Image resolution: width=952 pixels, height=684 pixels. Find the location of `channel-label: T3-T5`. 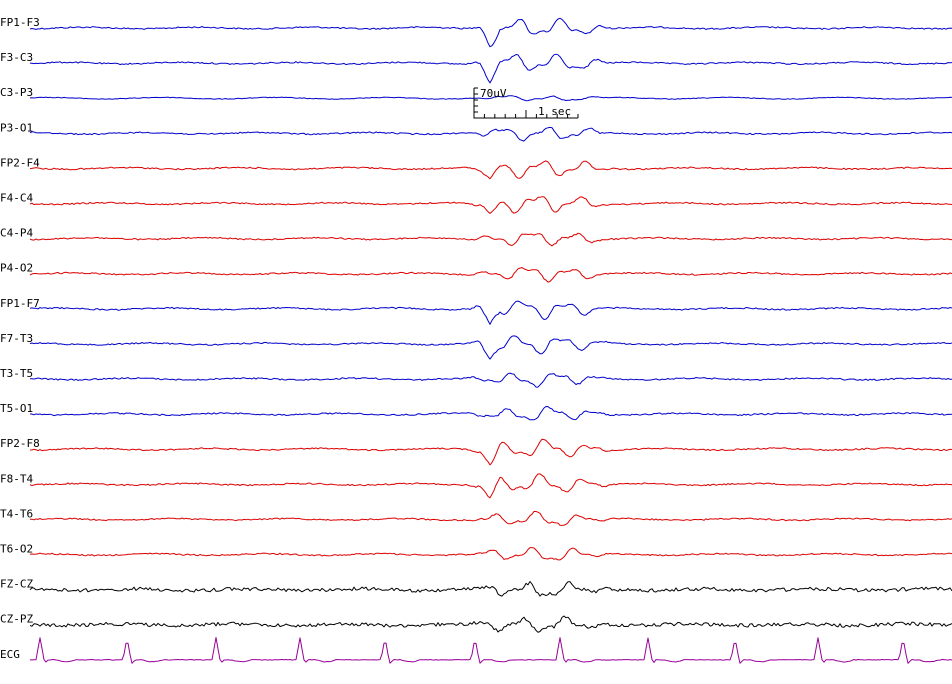

channel-label: T3-T5 is located at coordinates (16, 373).